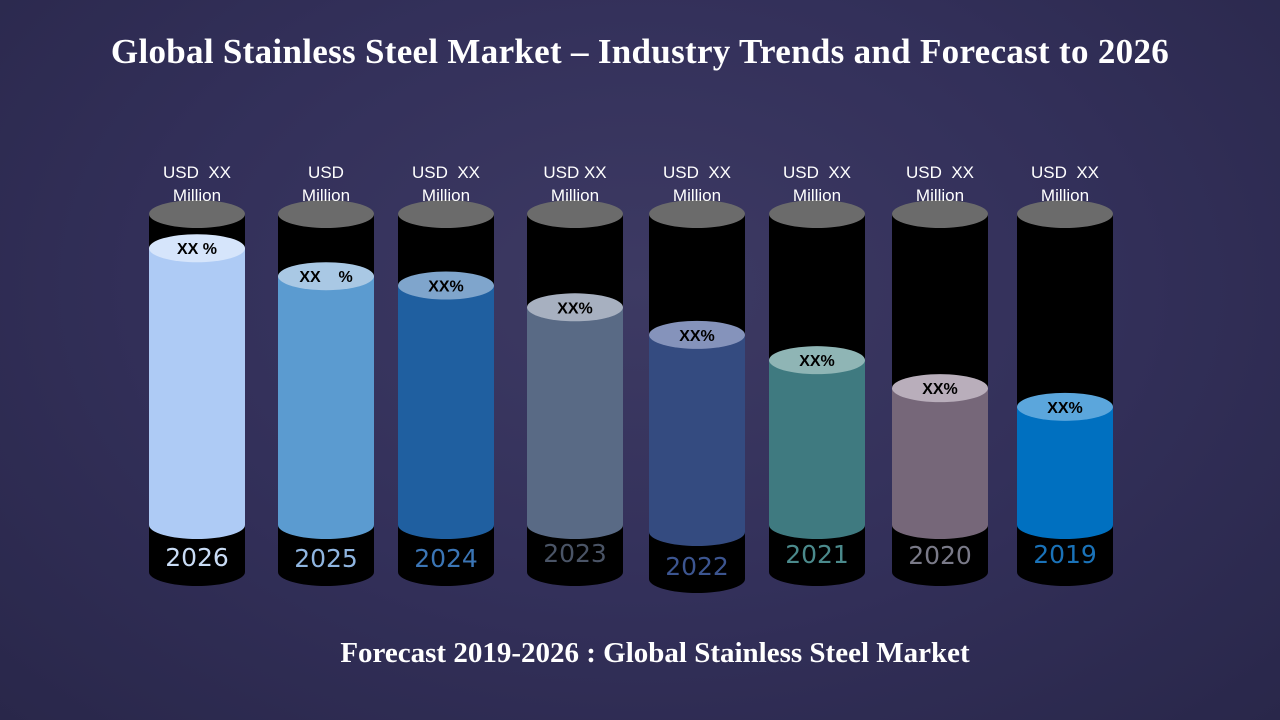 The height and width of the screenshot is (720, 1280). I want to click on value-label: USD, so click(326, 172).